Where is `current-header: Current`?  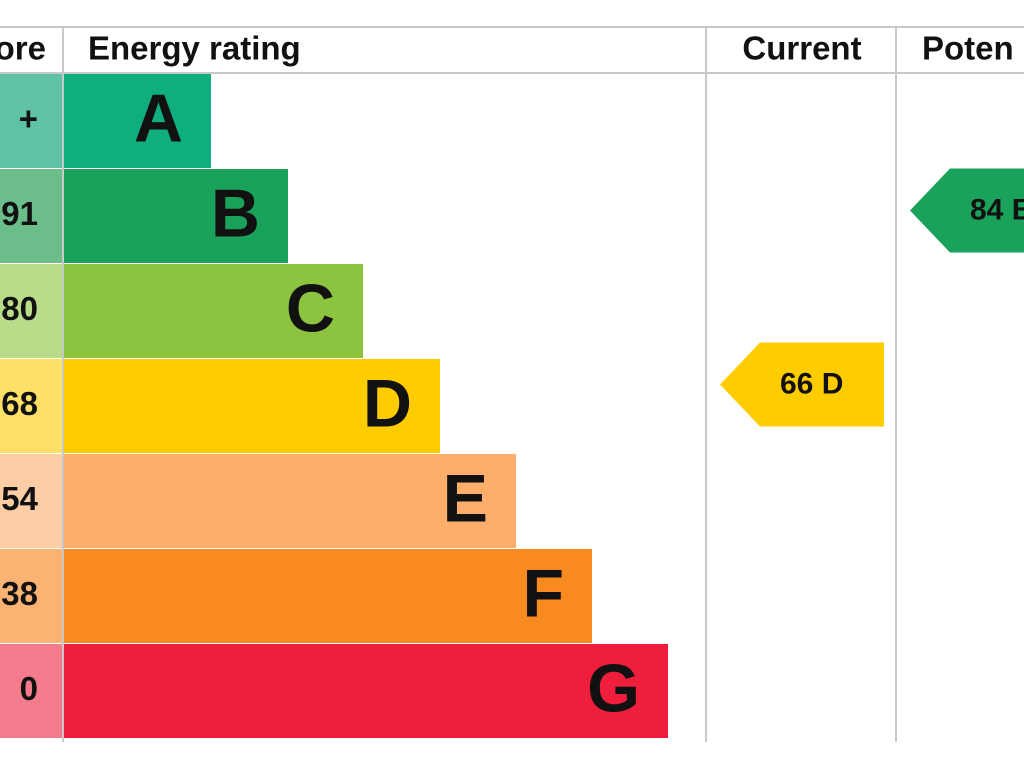
current-header: Current is located at coordinates (801, 48).